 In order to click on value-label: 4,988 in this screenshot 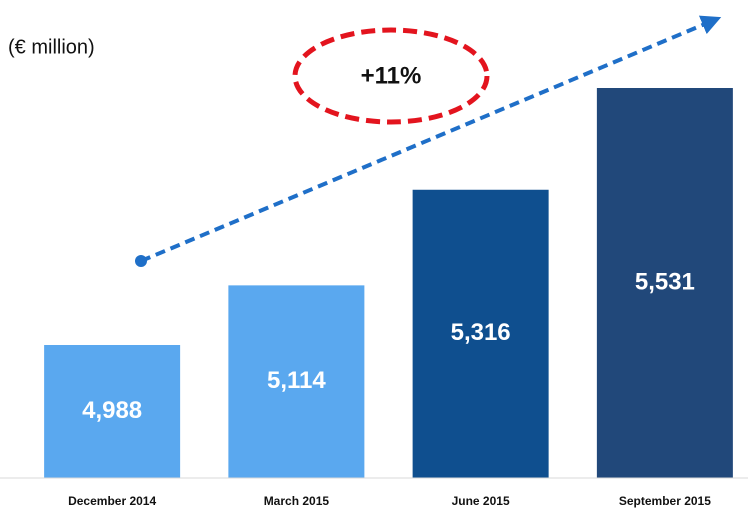, I will do `click(112, 410)`.